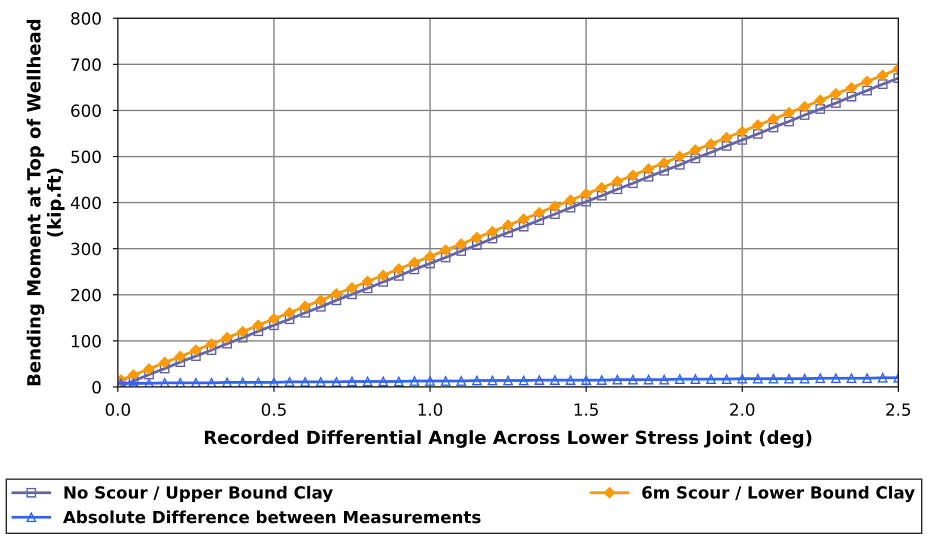 Image resolution: width=928 pixels, height=536 pixels. I want to click on y-tick-label: 0, so click(96, 387).